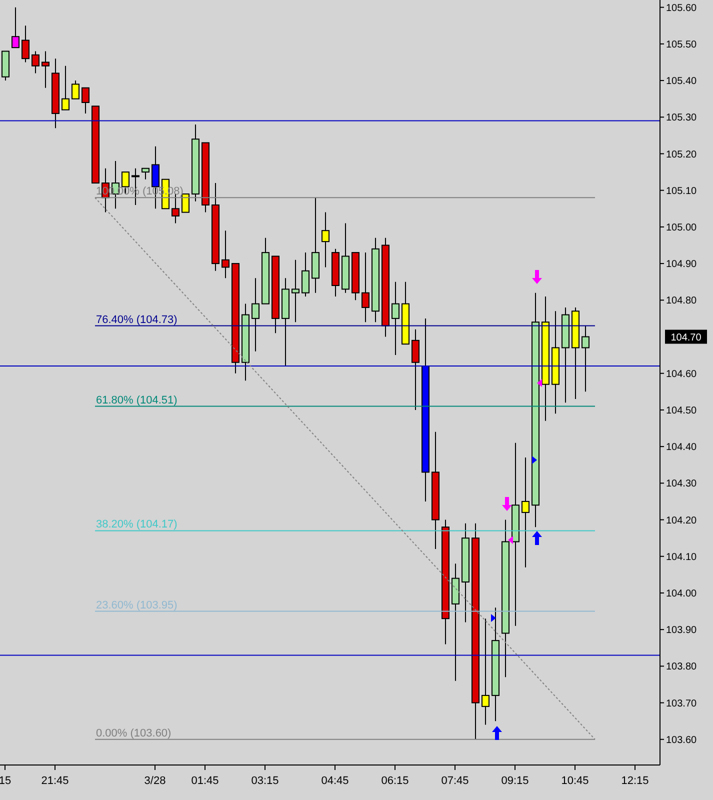  Describe the element at coordinates (682, 411) in the screenshot. I see `y-tick-label: 104.50` at that location.